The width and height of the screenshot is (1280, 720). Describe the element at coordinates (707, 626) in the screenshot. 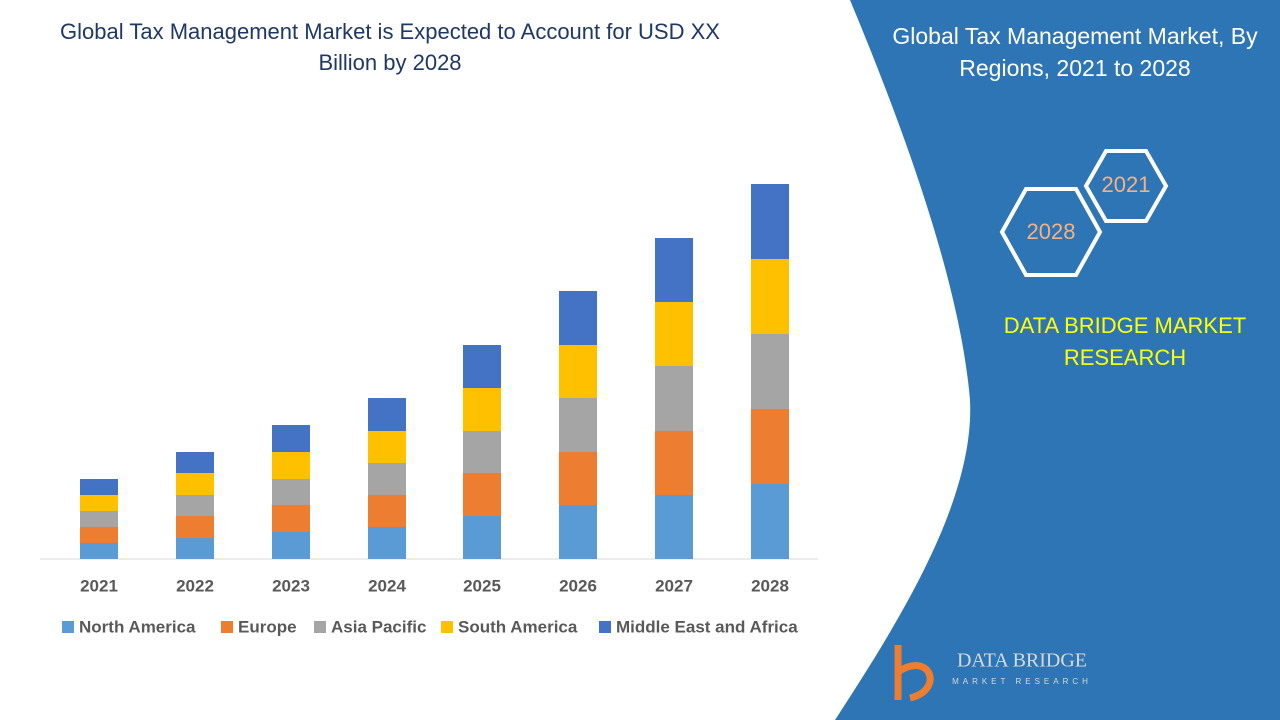

I see `legend-label: Middle East and Africa` at that location.